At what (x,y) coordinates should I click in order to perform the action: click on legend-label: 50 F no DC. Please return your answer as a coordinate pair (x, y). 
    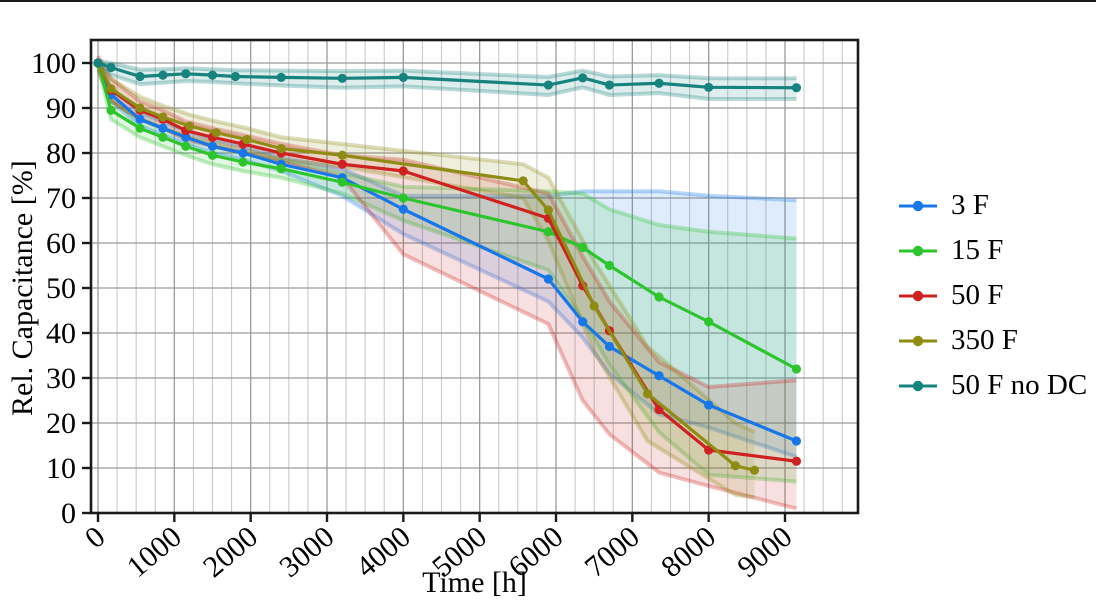
    Looking at the image, I should click on (1019, 385).